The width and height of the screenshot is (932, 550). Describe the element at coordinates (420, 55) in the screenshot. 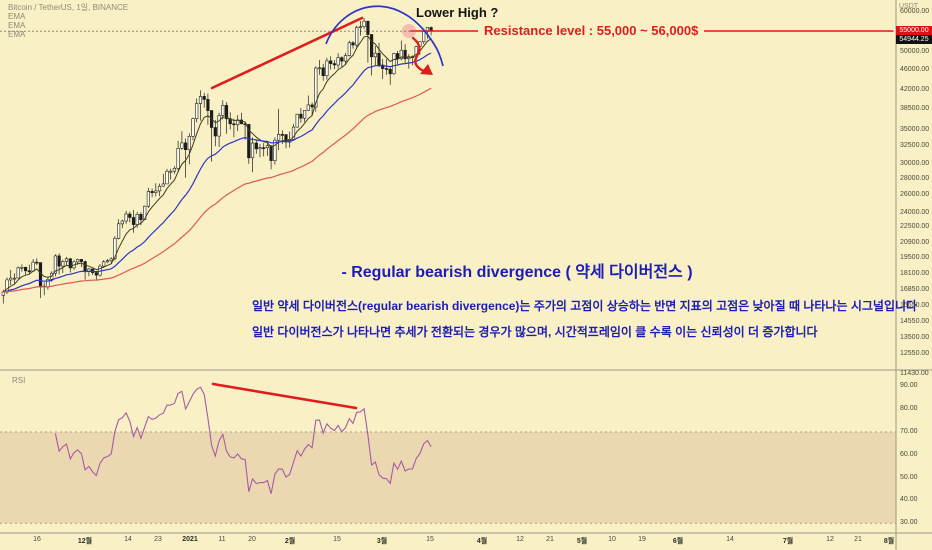

I see `down-arrow` at that location.